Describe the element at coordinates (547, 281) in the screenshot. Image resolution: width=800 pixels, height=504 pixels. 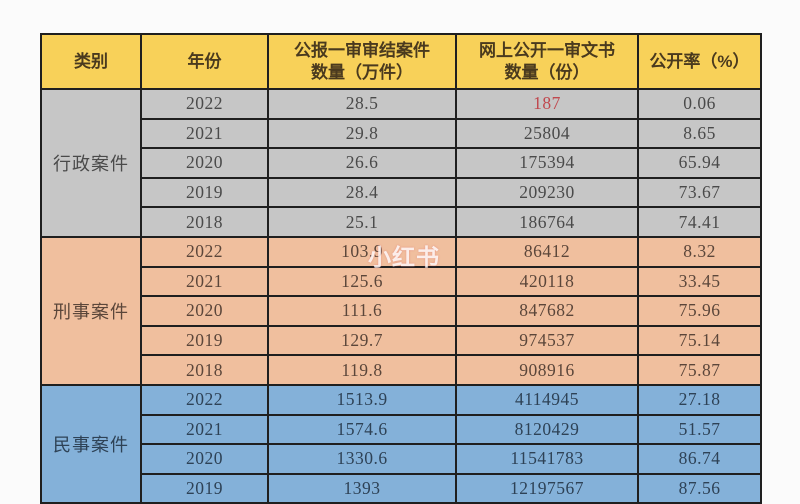
I see `documents-count-cell: 420118` at that location.